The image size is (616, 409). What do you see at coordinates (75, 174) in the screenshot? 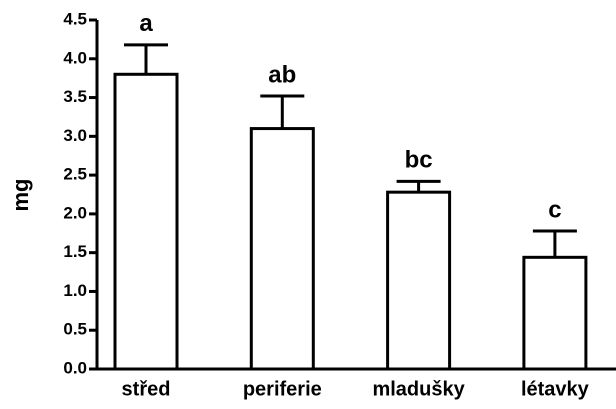
I see `y-tick-label: 2.5` at bounding box center [75, 174].